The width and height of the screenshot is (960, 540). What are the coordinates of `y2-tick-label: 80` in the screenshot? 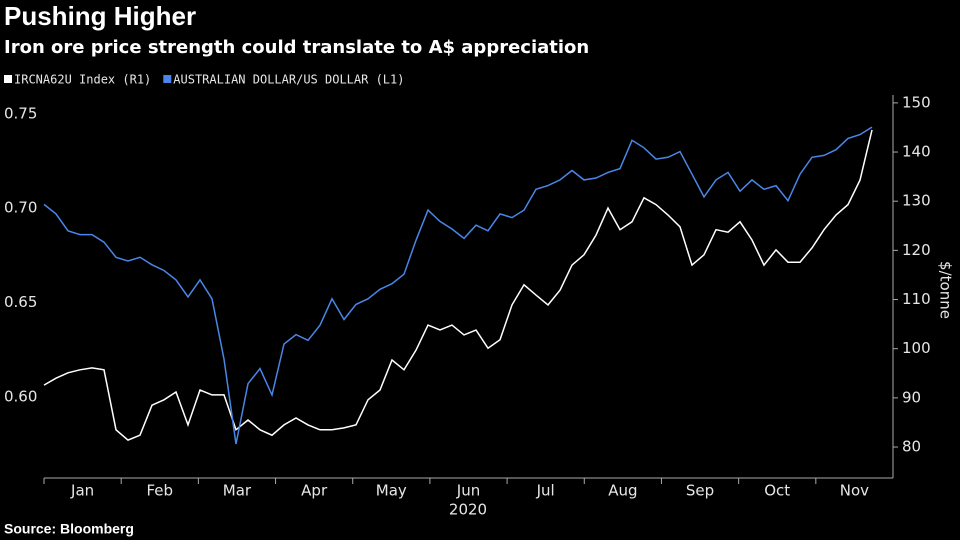 It's located at (911, 447).